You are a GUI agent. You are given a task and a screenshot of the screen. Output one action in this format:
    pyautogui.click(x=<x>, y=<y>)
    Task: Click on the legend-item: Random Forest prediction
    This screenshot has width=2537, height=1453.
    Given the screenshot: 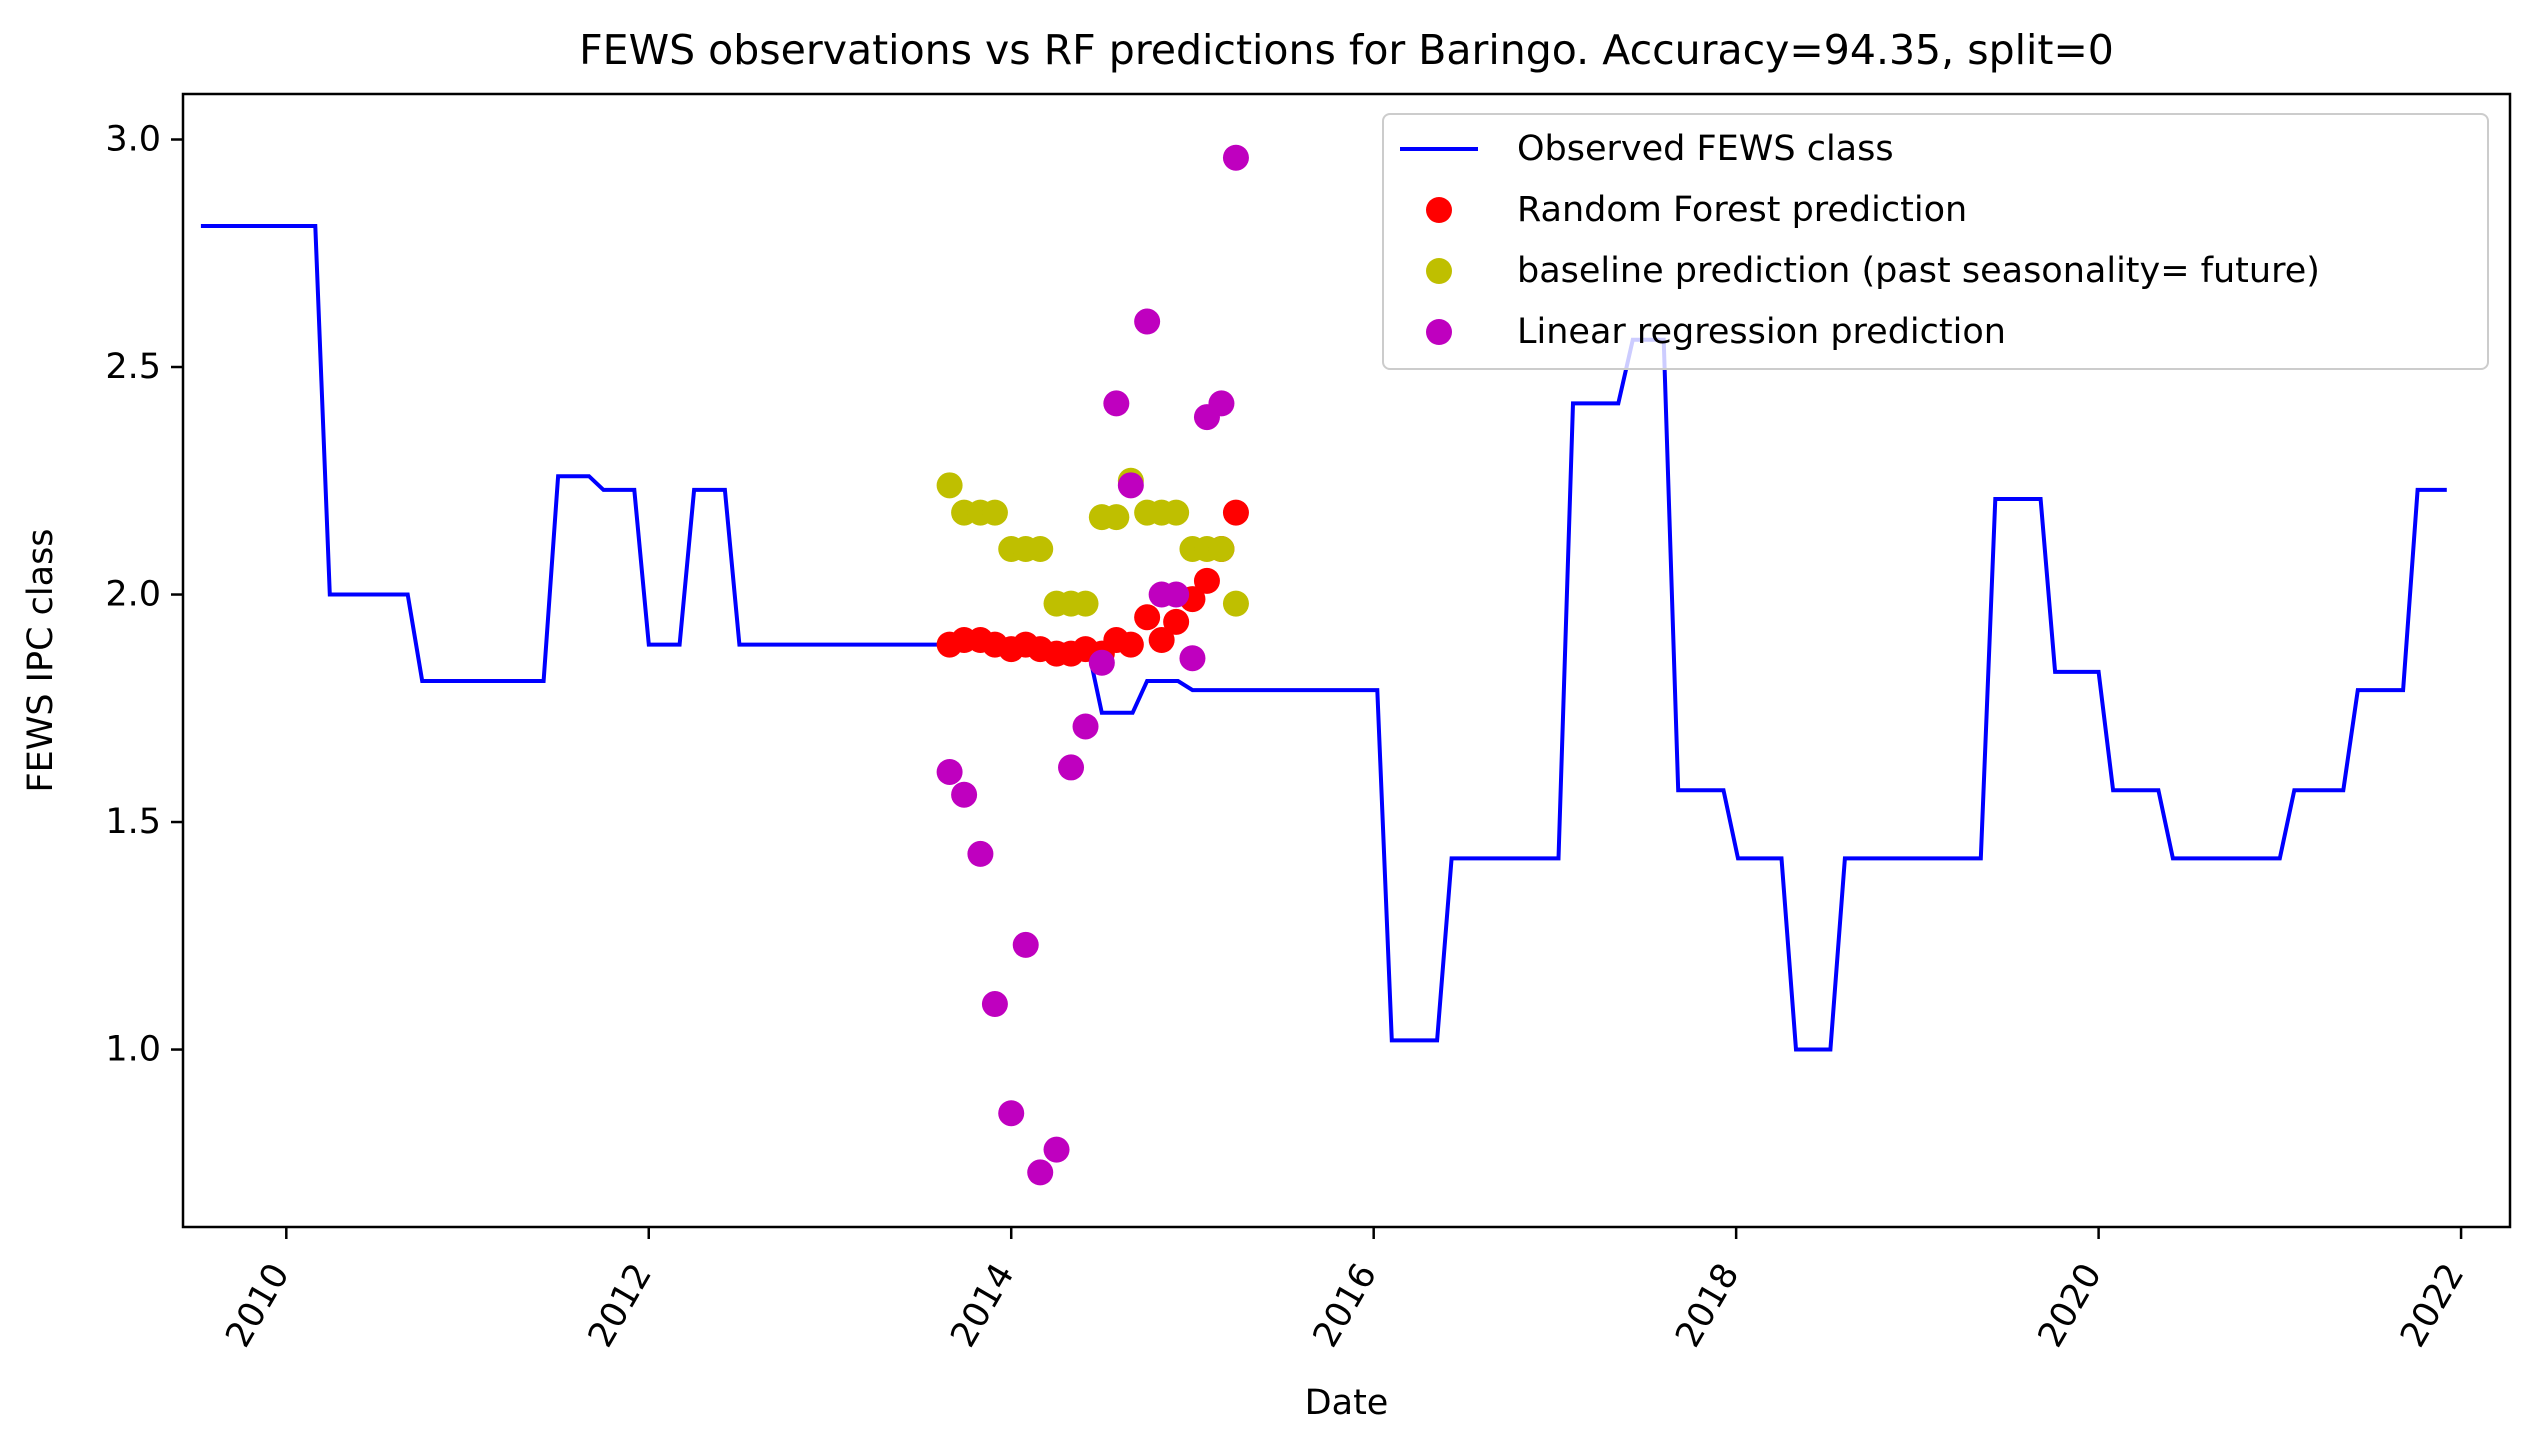 What is the action you would take?
    pyautogui.click(x=1696, y=210)
    